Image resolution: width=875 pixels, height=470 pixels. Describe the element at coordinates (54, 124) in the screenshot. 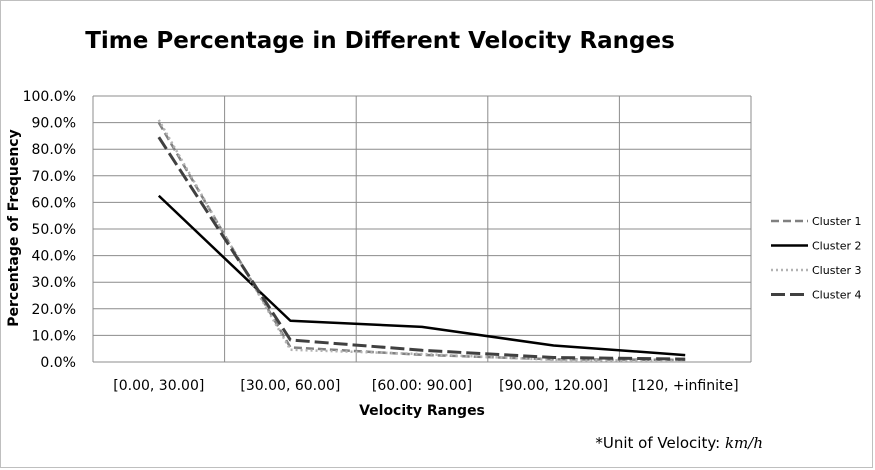

I see `y-tick-label: 90.0%` at that location.